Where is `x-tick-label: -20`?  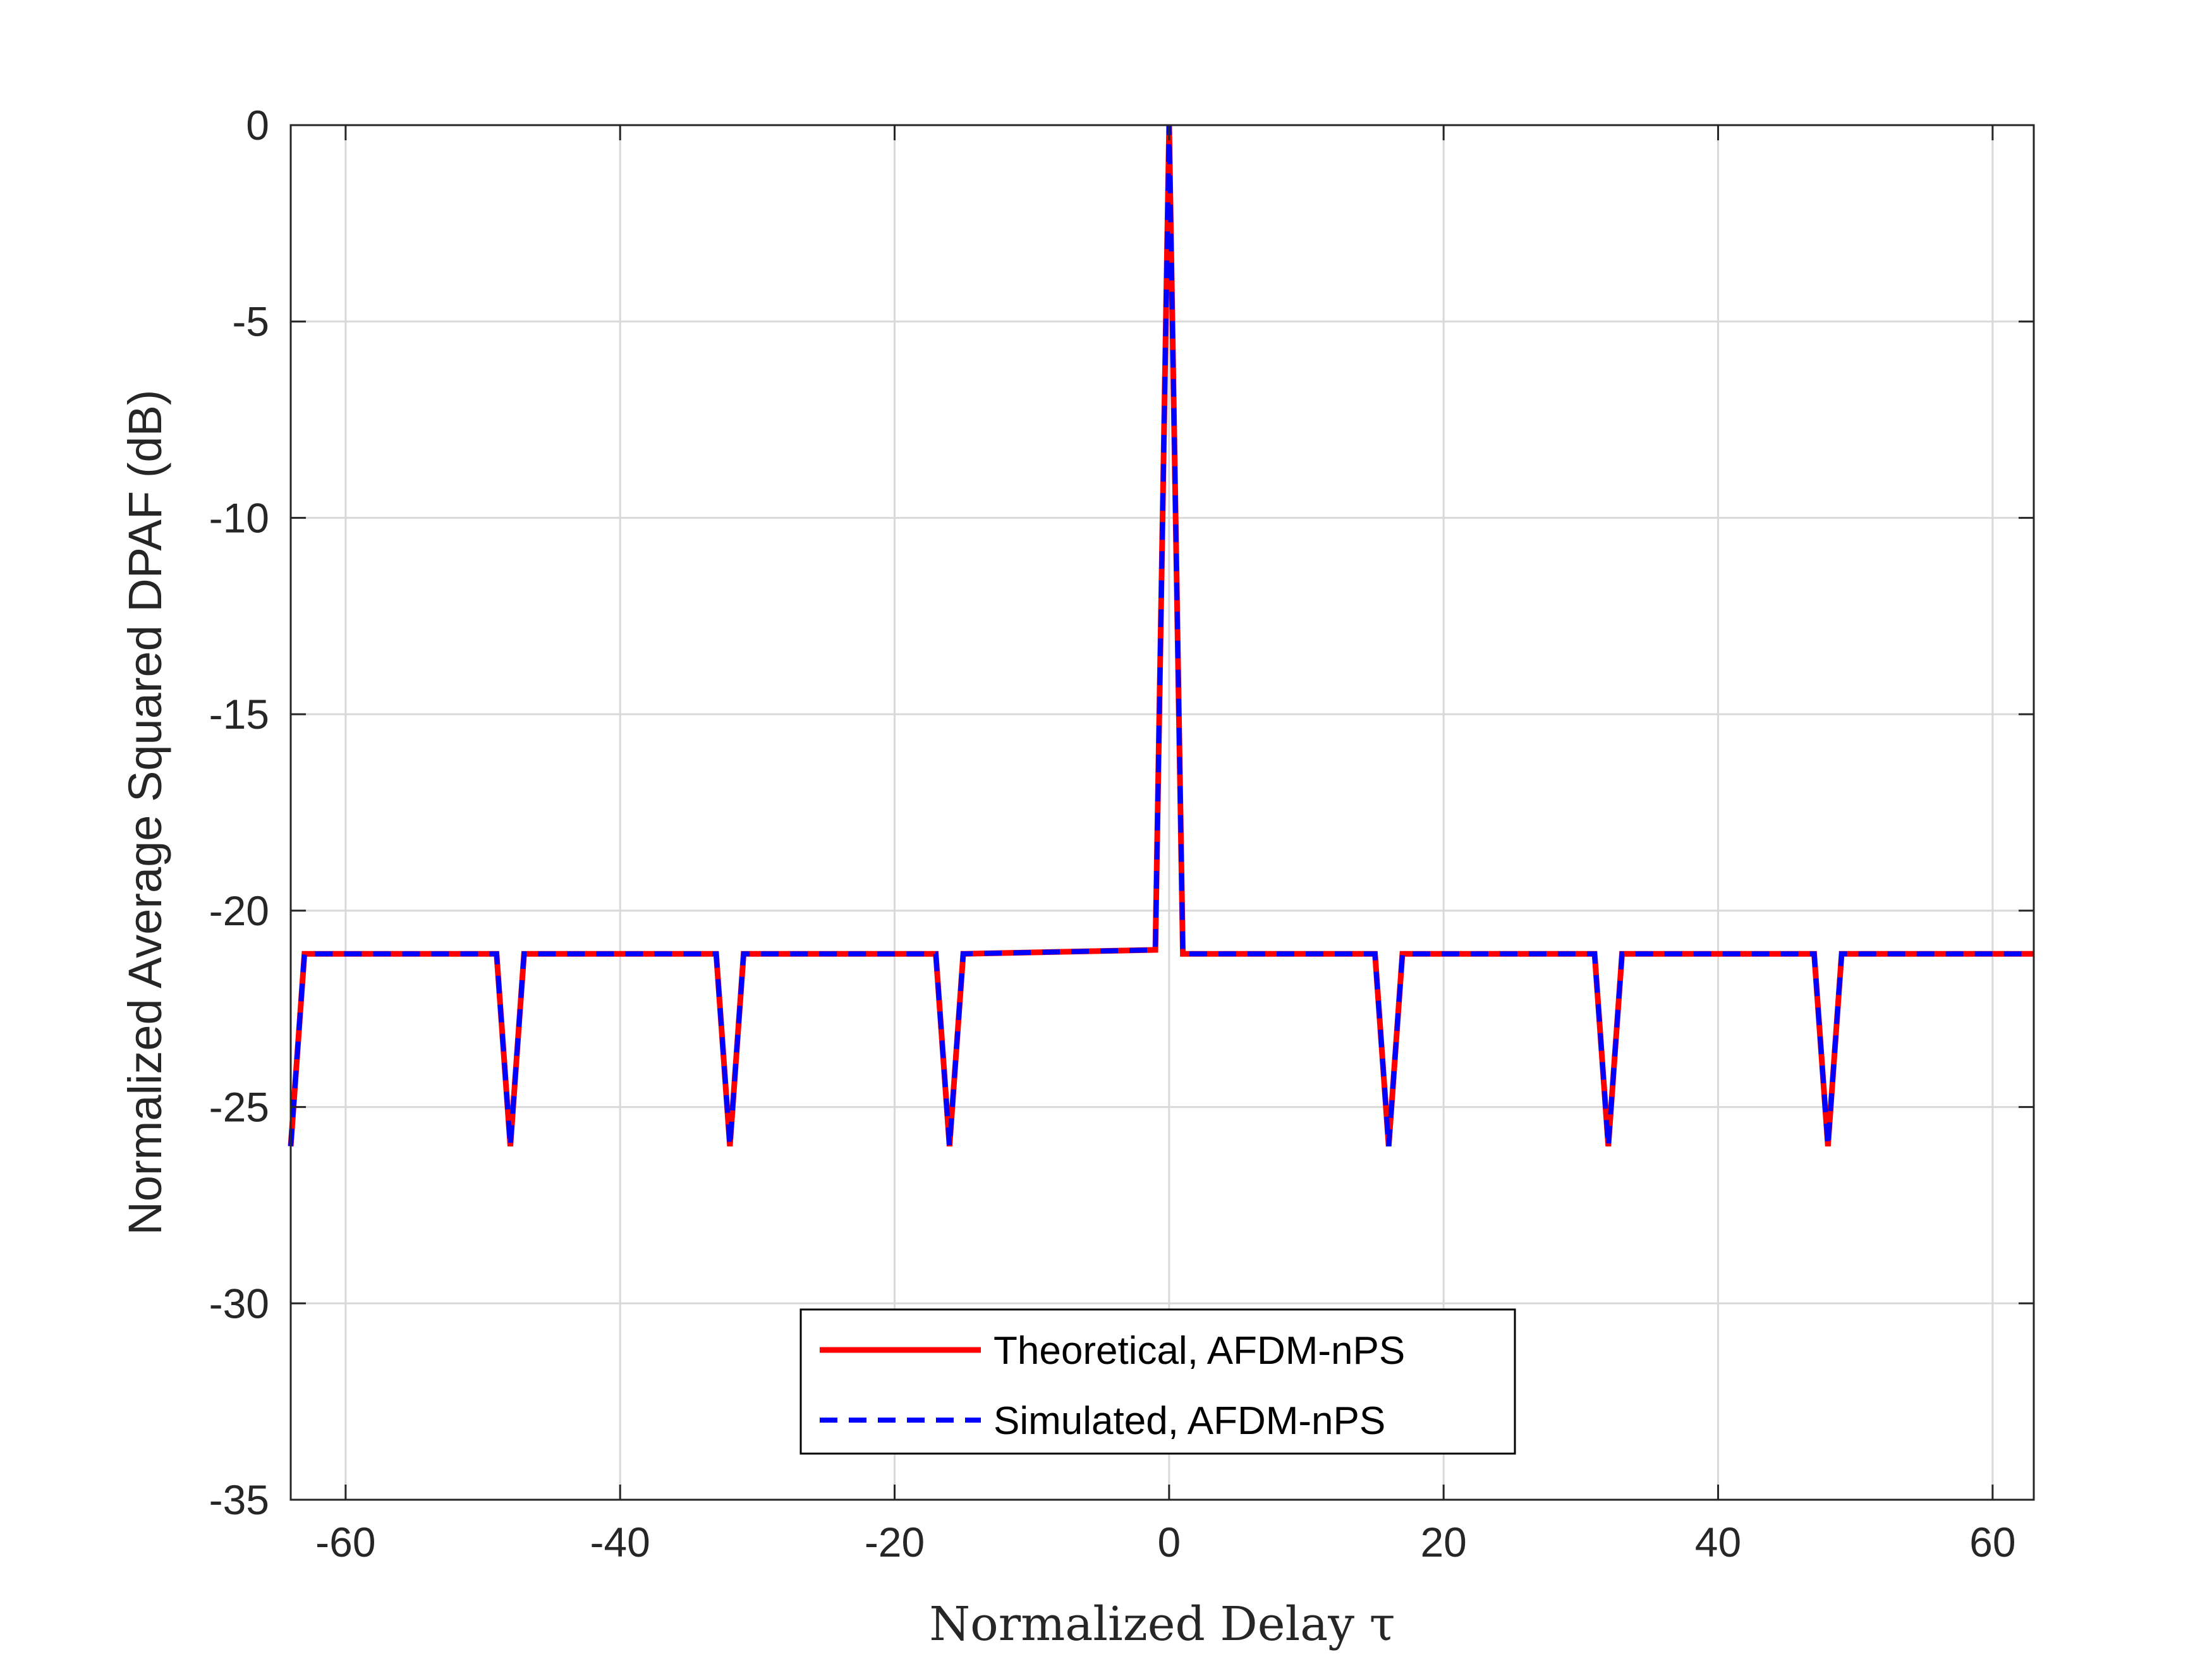 x-tick-label: -20 is located at coordinates (895, 1542).